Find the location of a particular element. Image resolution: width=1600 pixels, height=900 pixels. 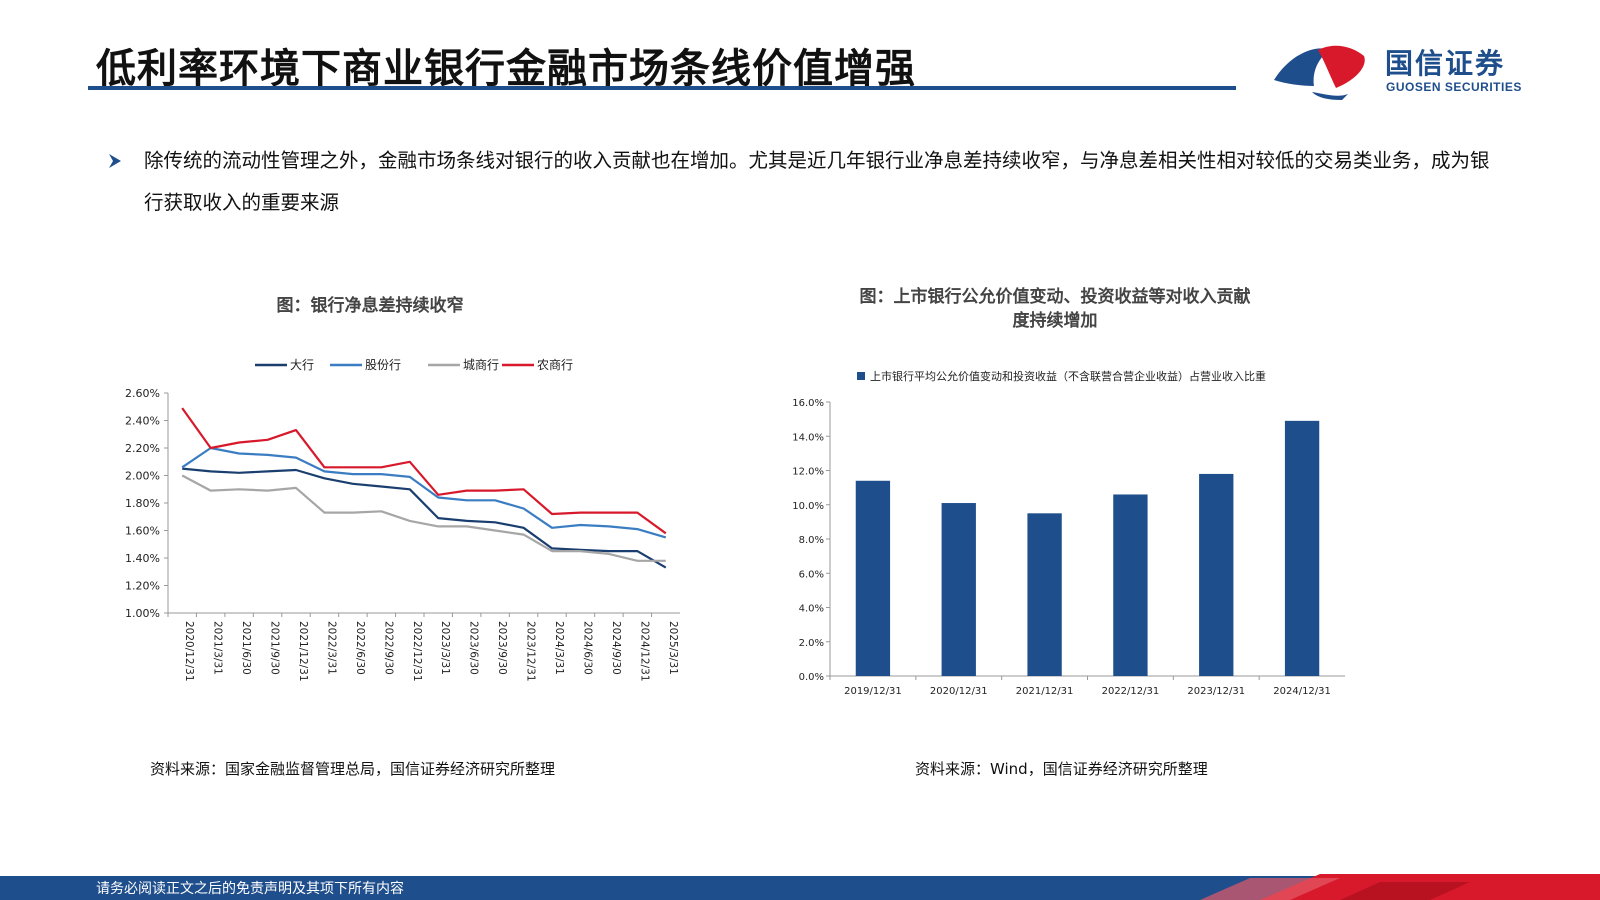

x-tick-label: 2023/6/30 is located at coordinates (474, 648).